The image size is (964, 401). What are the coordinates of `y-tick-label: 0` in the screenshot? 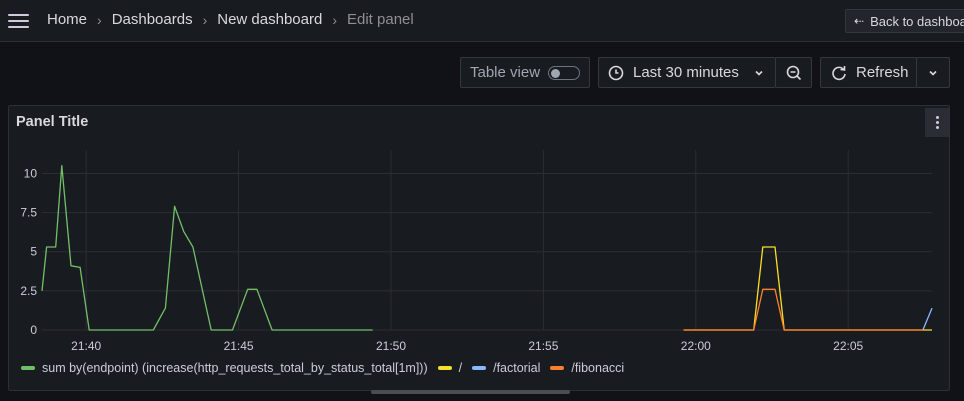 It's located at (33, 330).